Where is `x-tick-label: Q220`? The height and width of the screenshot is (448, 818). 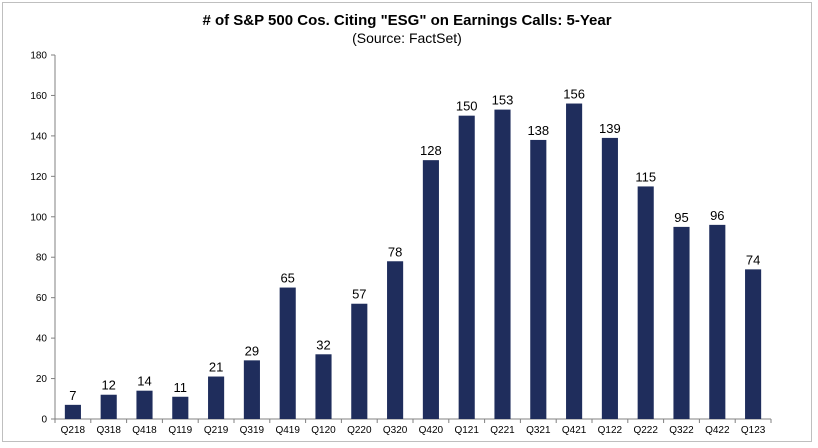
x-tick-label: Q220 is located at coordinates (359, 430).